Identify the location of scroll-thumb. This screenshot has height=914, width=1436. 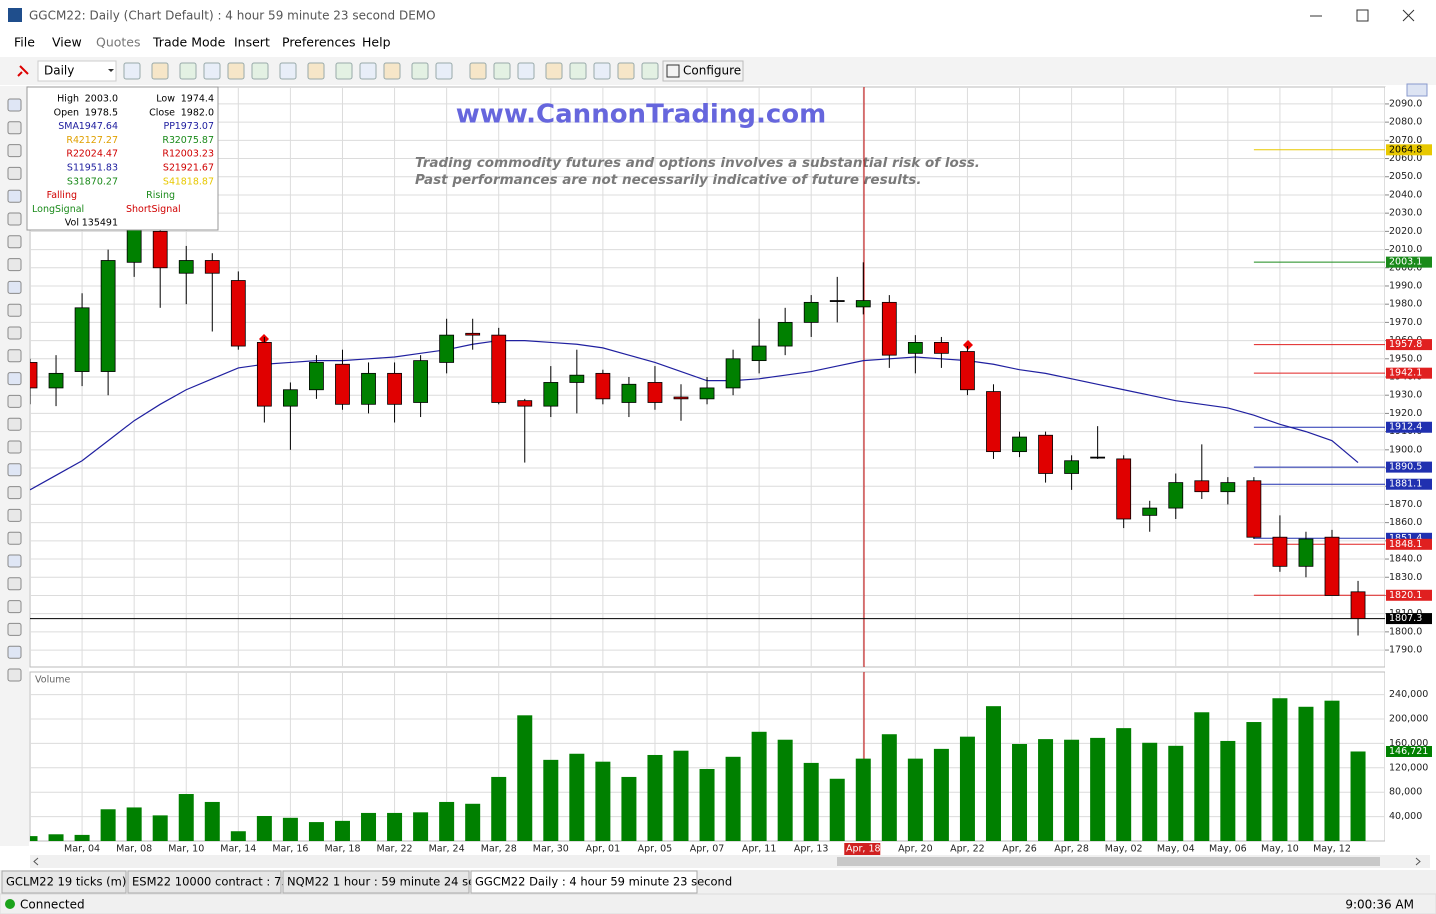
(1108, 861).